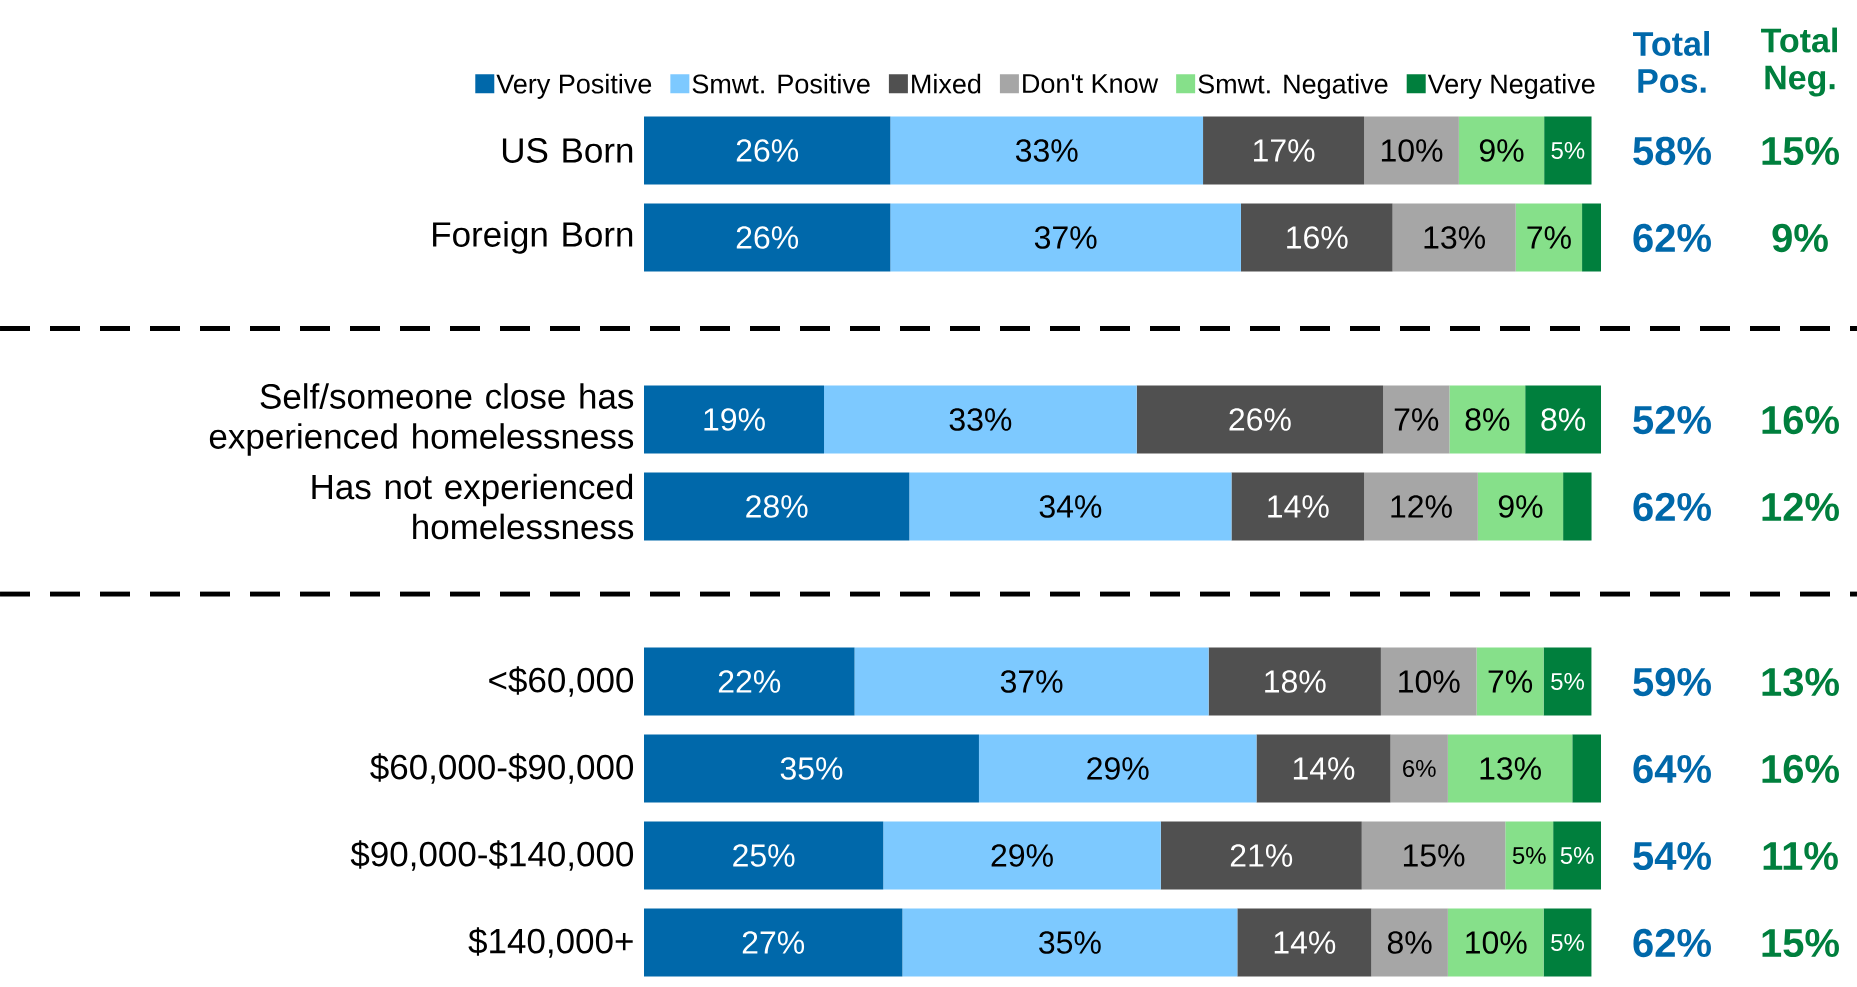  What do you see at coordinates (1434, 855) in the screenshot?
I see `data-label: 15%` at bounding box center [1434, 855].